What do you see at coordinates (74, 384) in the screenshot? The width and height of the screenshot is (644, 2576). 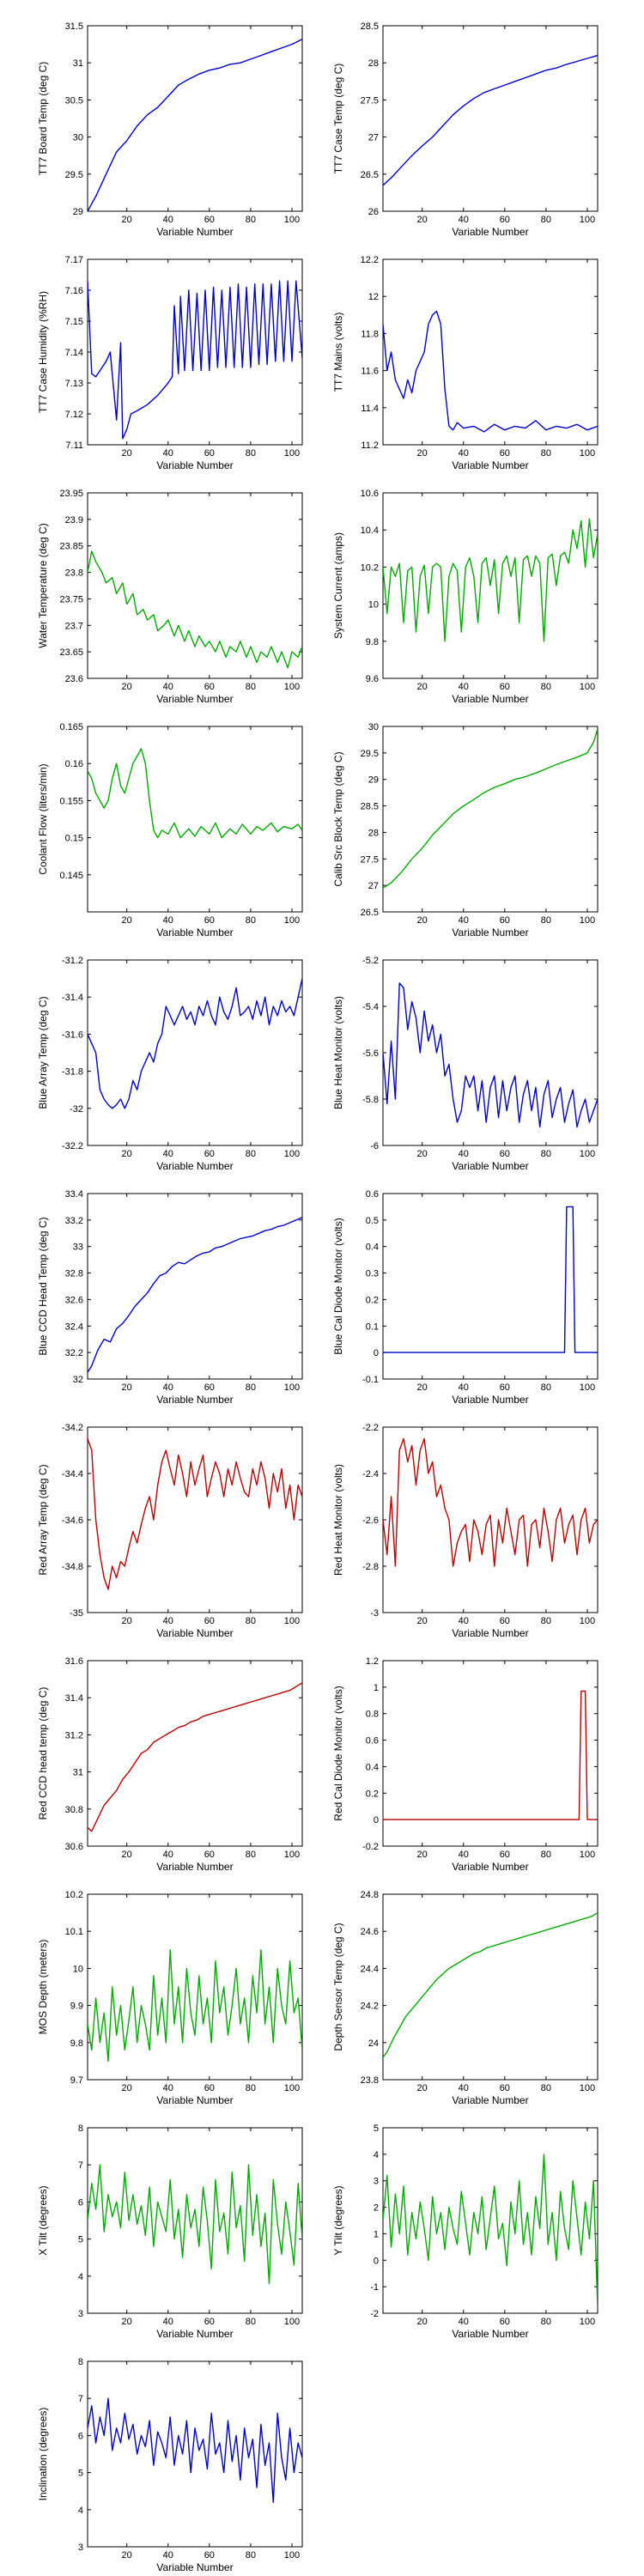 I see `y-tick-label: 7.13` at bounding box center [74, 384].